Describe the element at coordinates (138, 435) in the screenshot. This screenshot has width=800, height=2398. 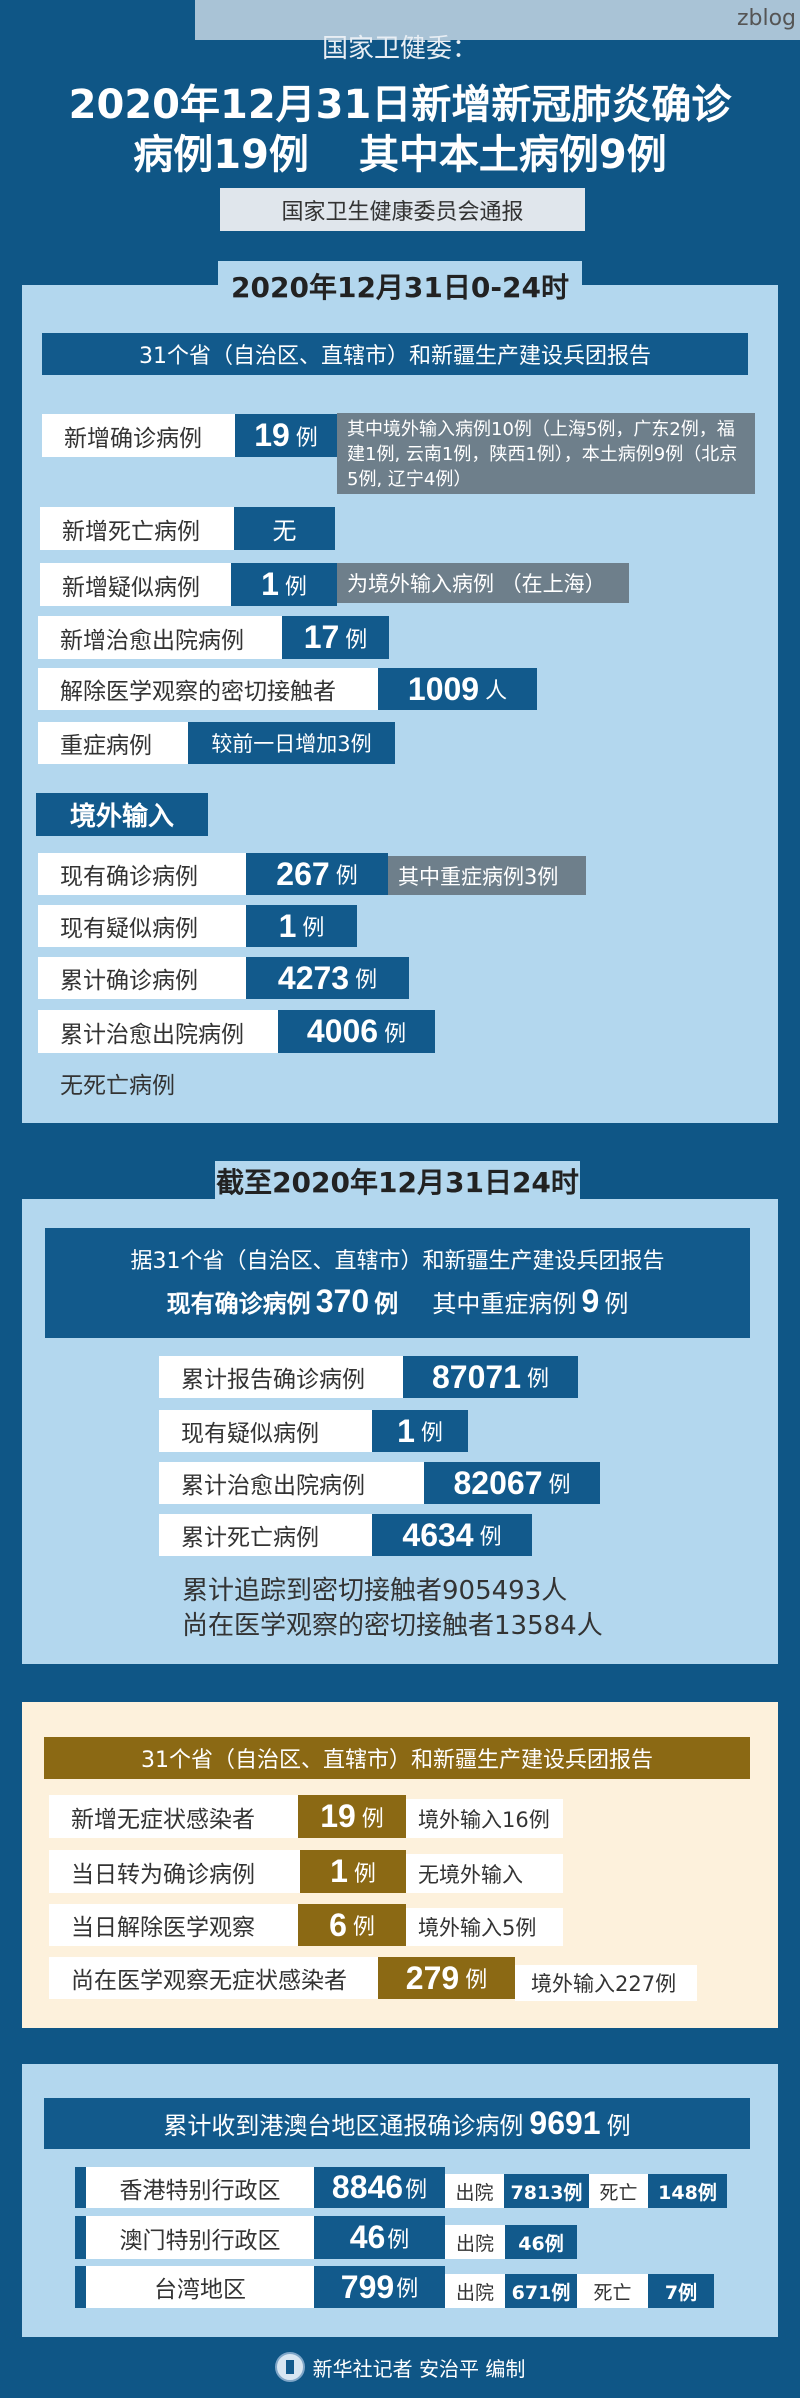
I see `row-label: 新增确诊病例` at that location.